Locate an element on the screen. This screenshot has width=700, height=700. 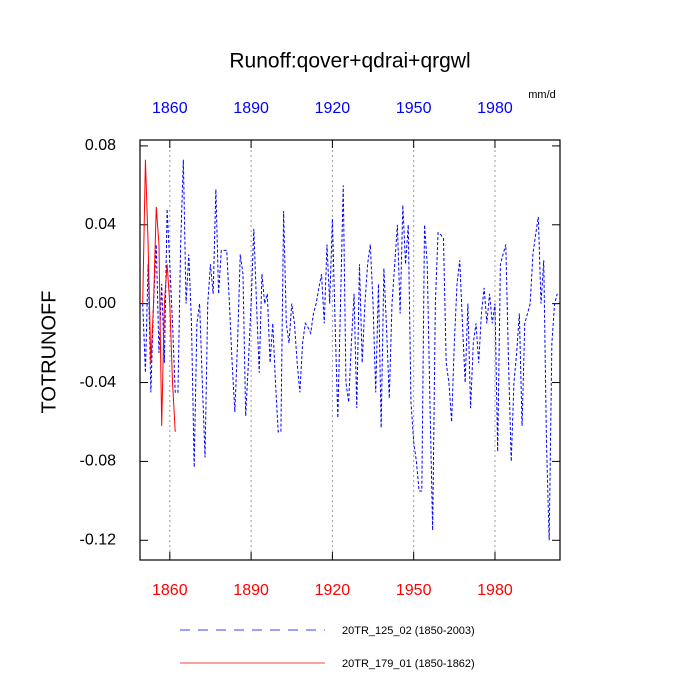
y-tick-label: -0.12 is located at coordinates (98, 540).